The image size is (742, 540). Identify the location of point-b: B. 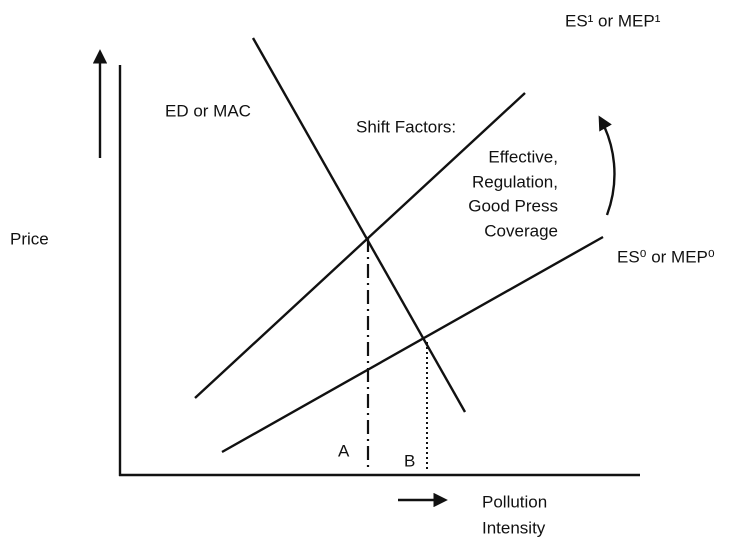
(409, 460).